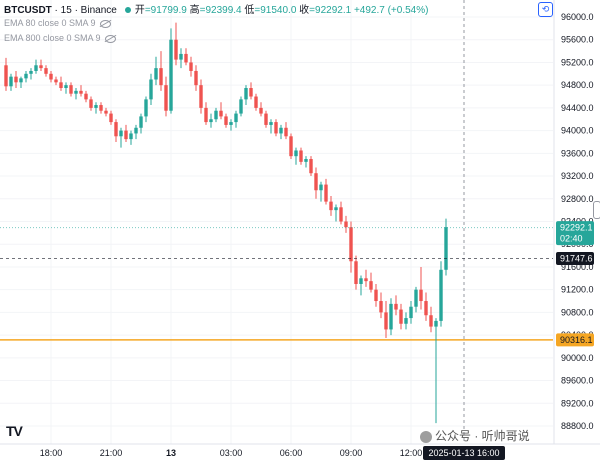 This screenshot has height=462, width=600. I want to click on price-tick-label: 93600.0, so click(577, 153).